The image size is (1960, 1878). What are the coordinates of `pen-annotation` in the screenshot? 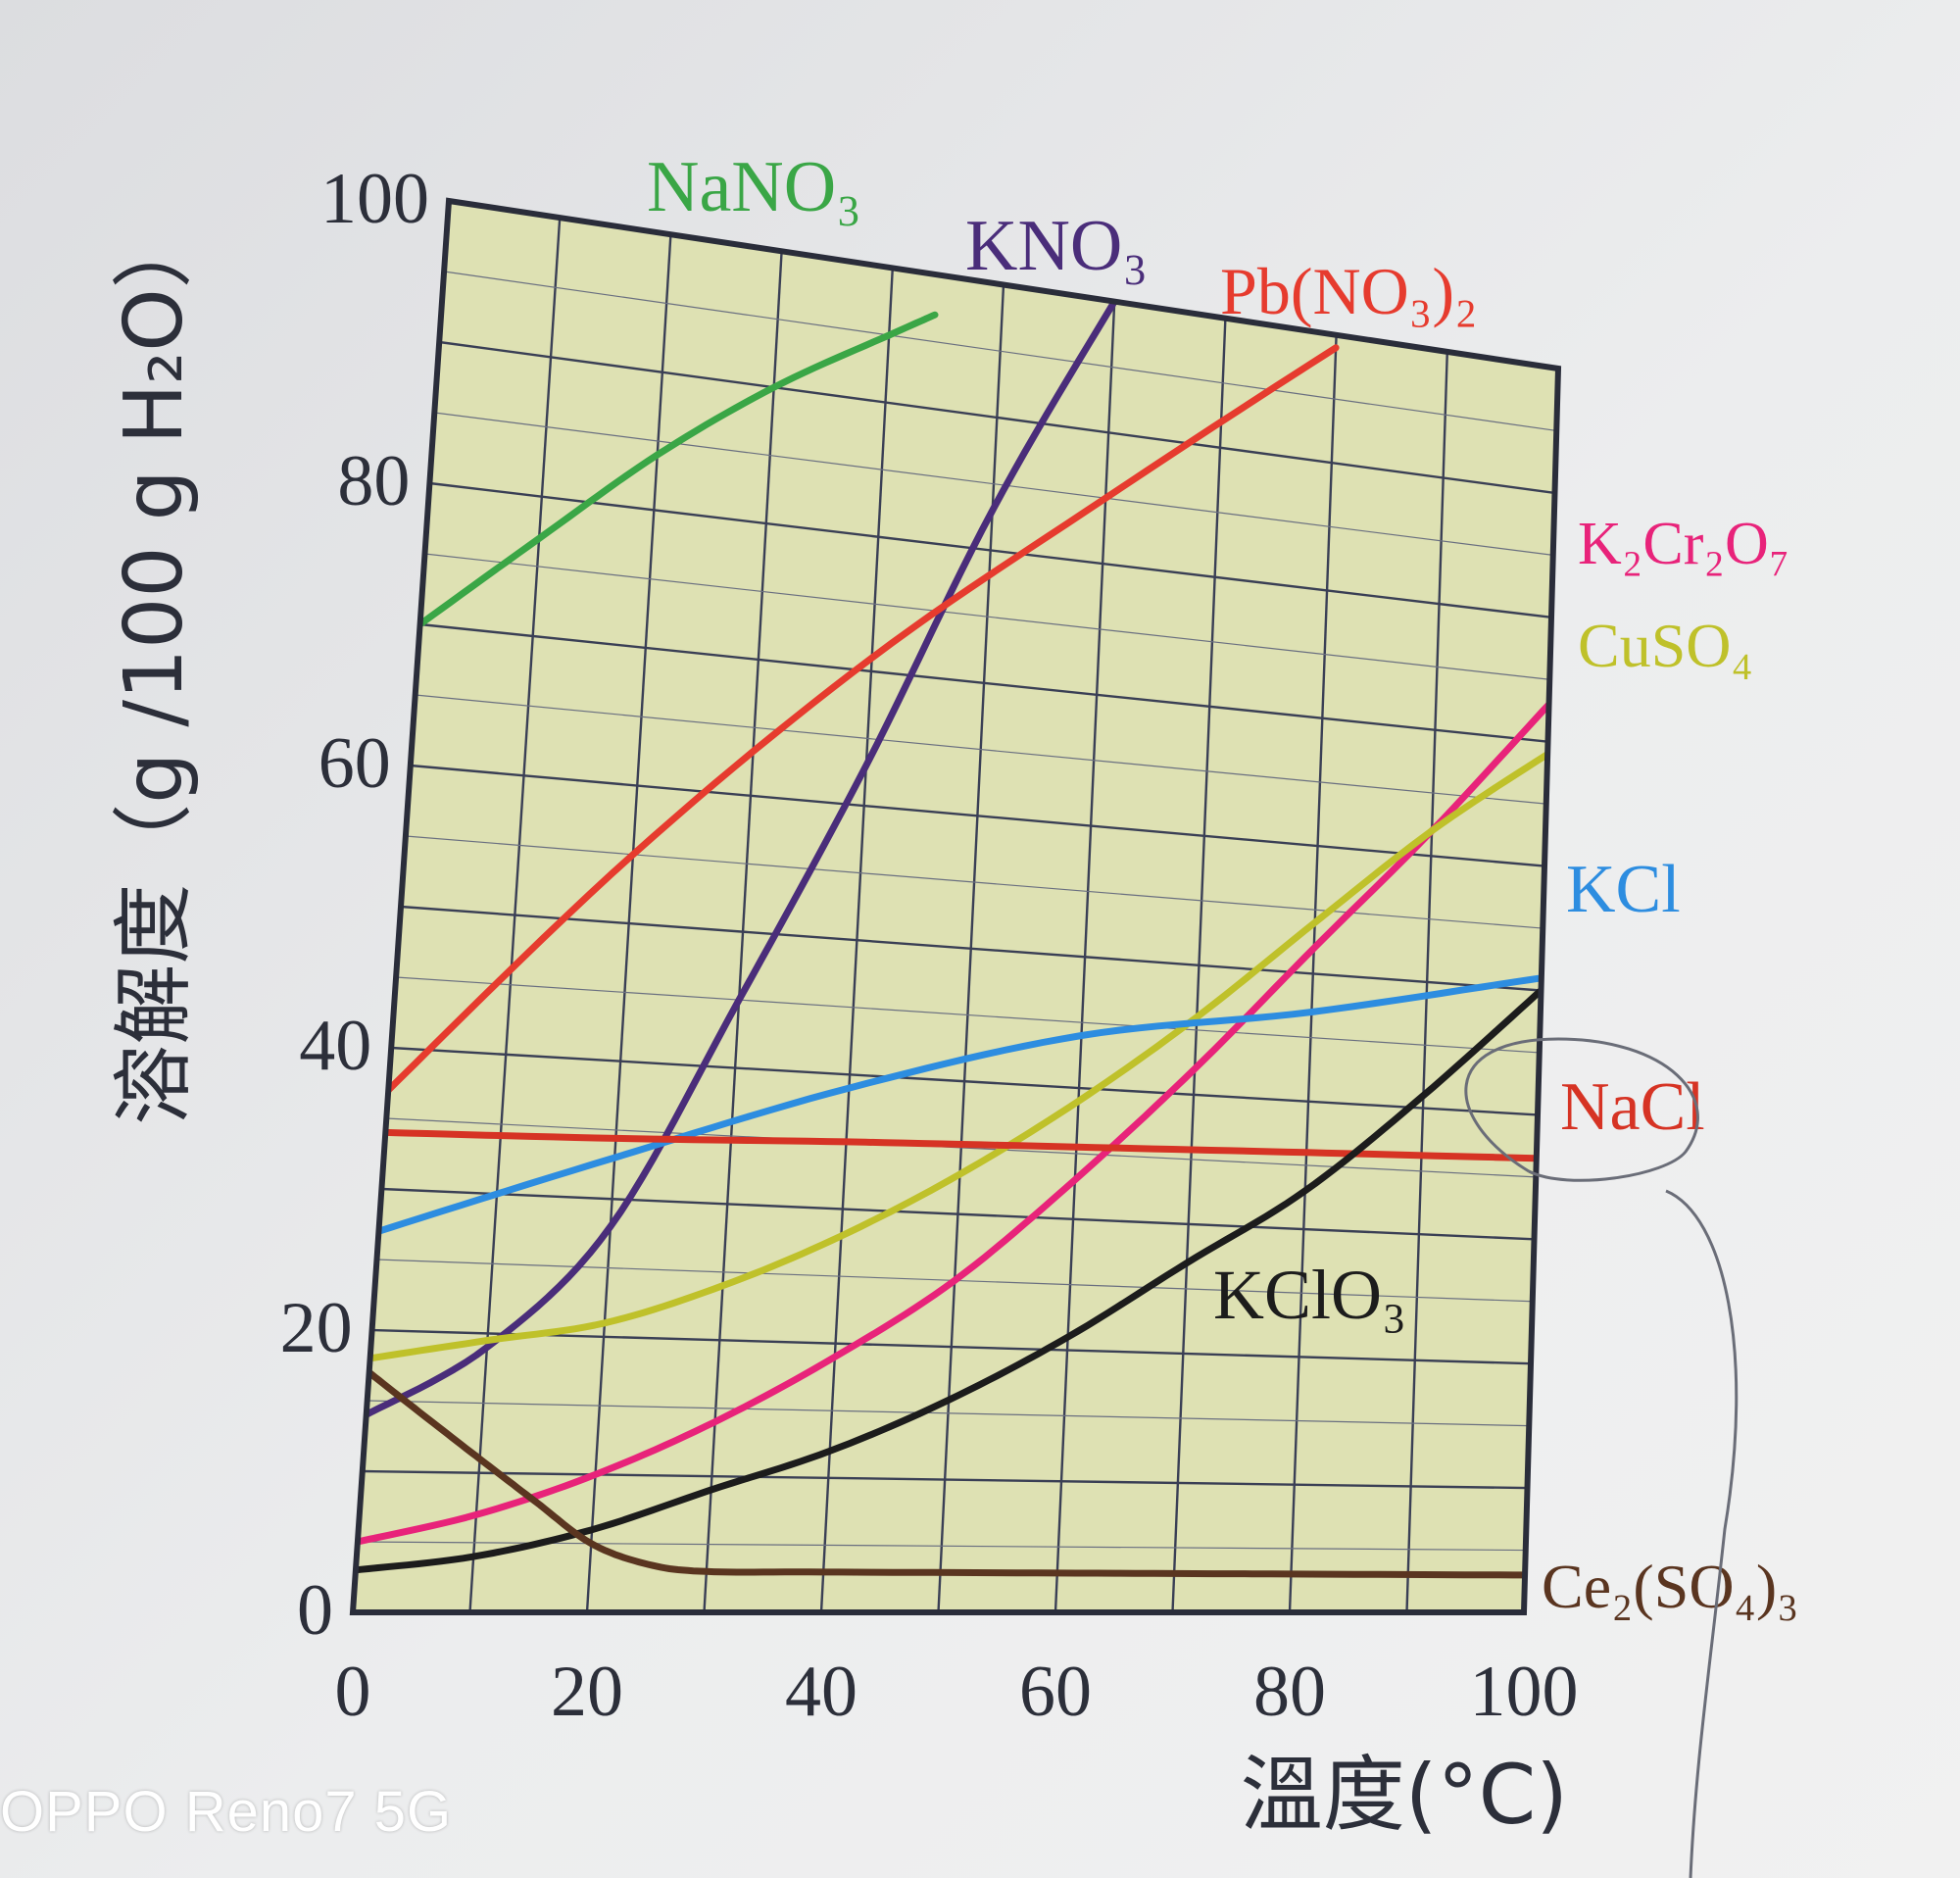 It's located at (1601, 1457).